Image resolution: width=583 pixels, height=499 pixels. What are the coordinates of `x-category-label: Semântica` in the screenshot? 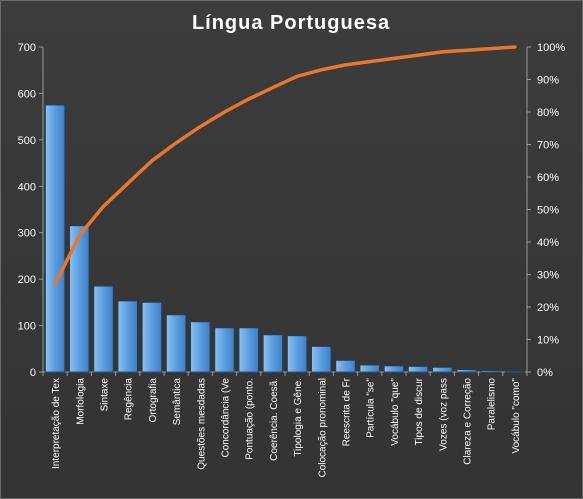 It's located at (177, 402).